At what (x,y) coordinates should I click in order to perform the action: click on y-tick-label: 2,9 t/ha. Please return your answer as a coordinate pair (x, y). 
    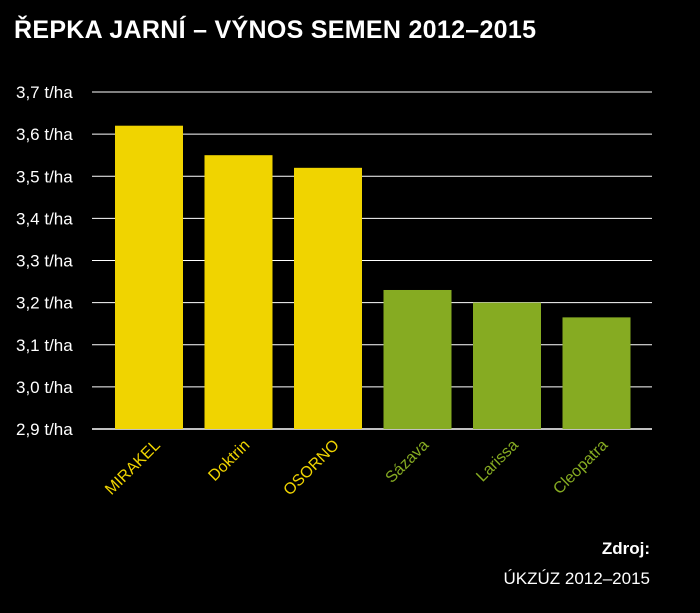
    Looking at the image, I should click on (44, 429).